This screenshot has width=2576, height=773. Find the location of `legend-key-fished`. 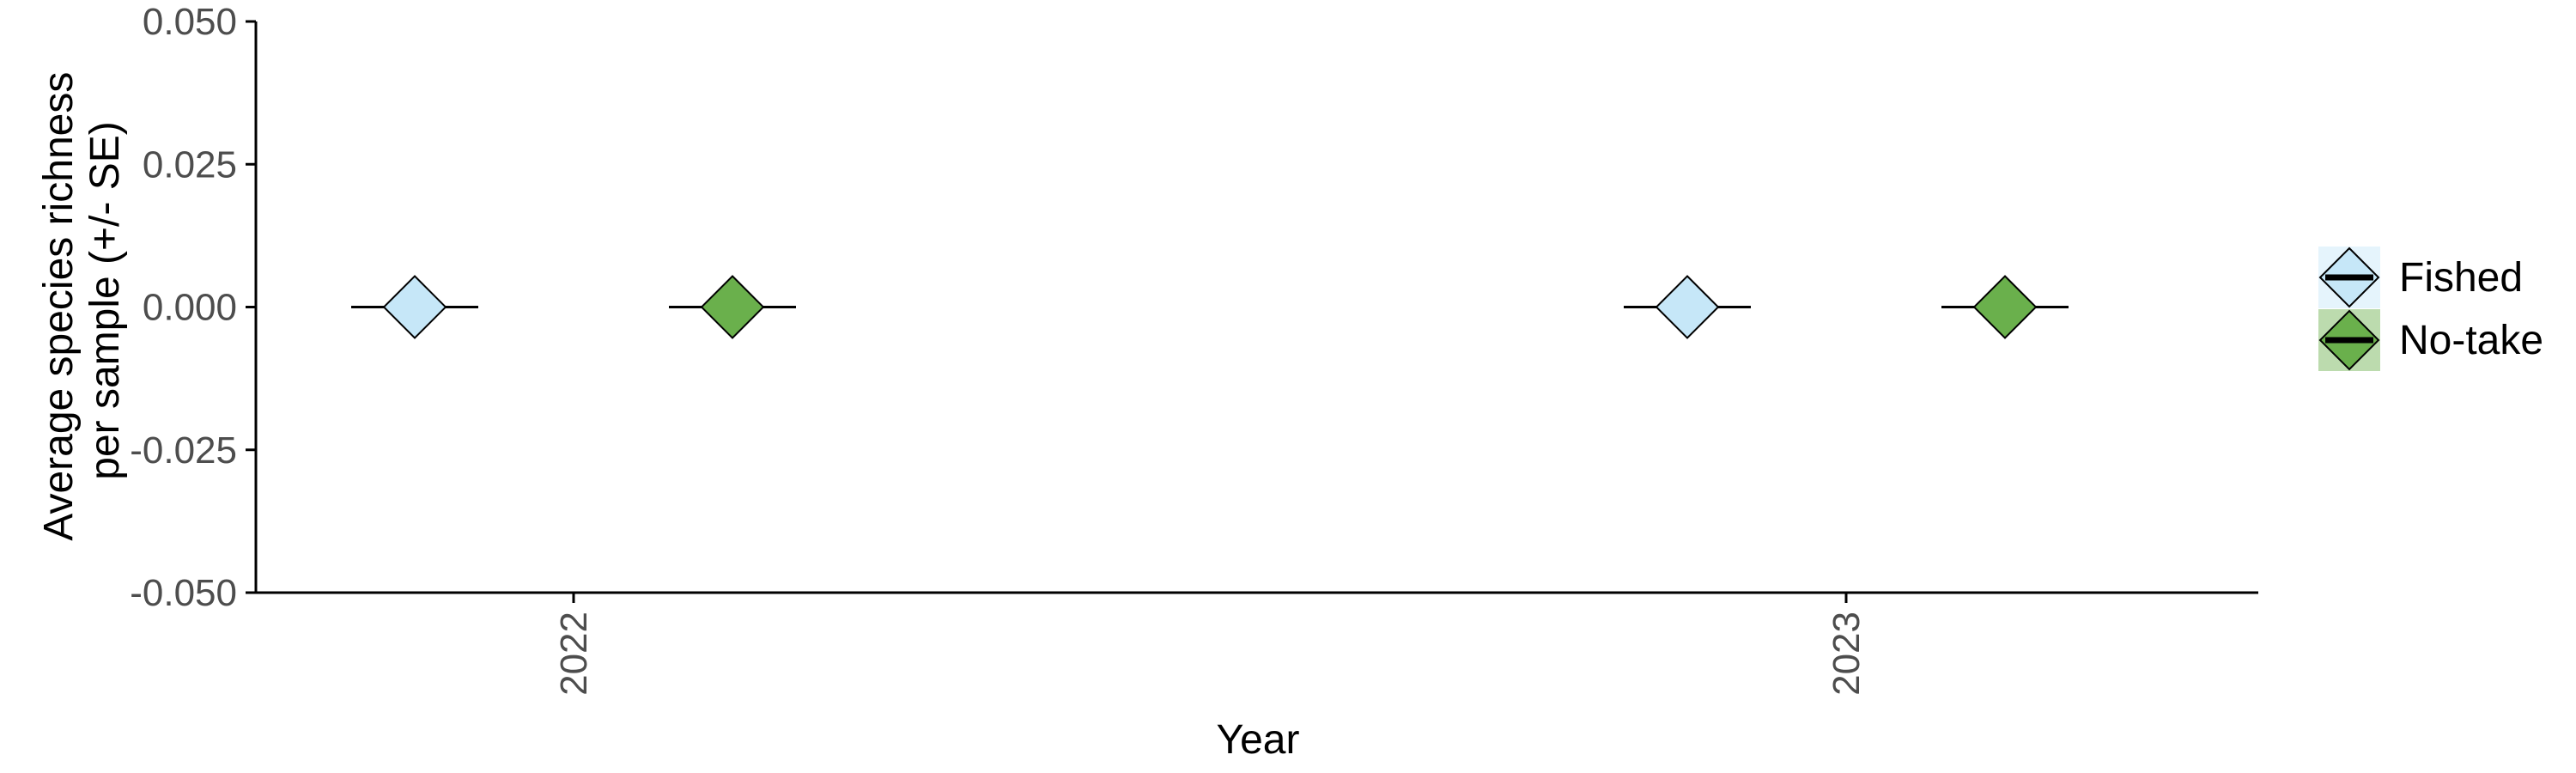

legend-key-fished is located at coordinates (2349, 277).